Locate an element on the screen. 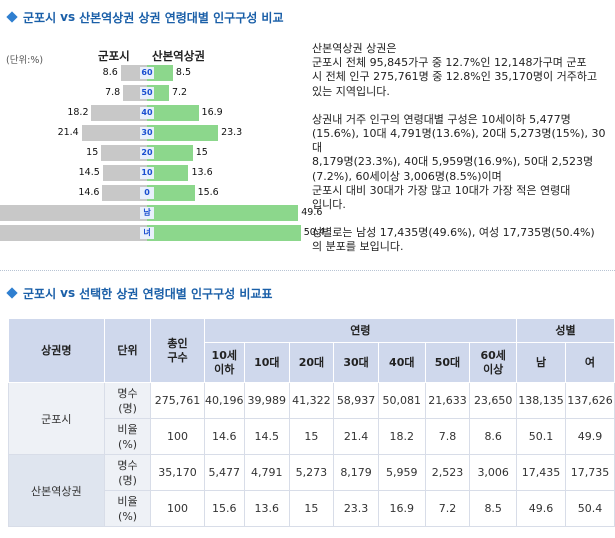  header-age-col: 50대 is located at coordinates (447, 362).